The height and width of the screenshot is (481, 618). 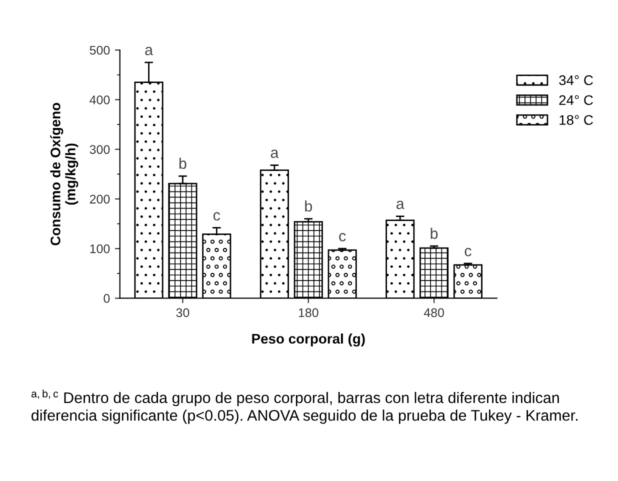 What do you see at coordinates (576, 80) in the screenshot?
I see `legend-label: 34° C` at bounding box center [576, 80].